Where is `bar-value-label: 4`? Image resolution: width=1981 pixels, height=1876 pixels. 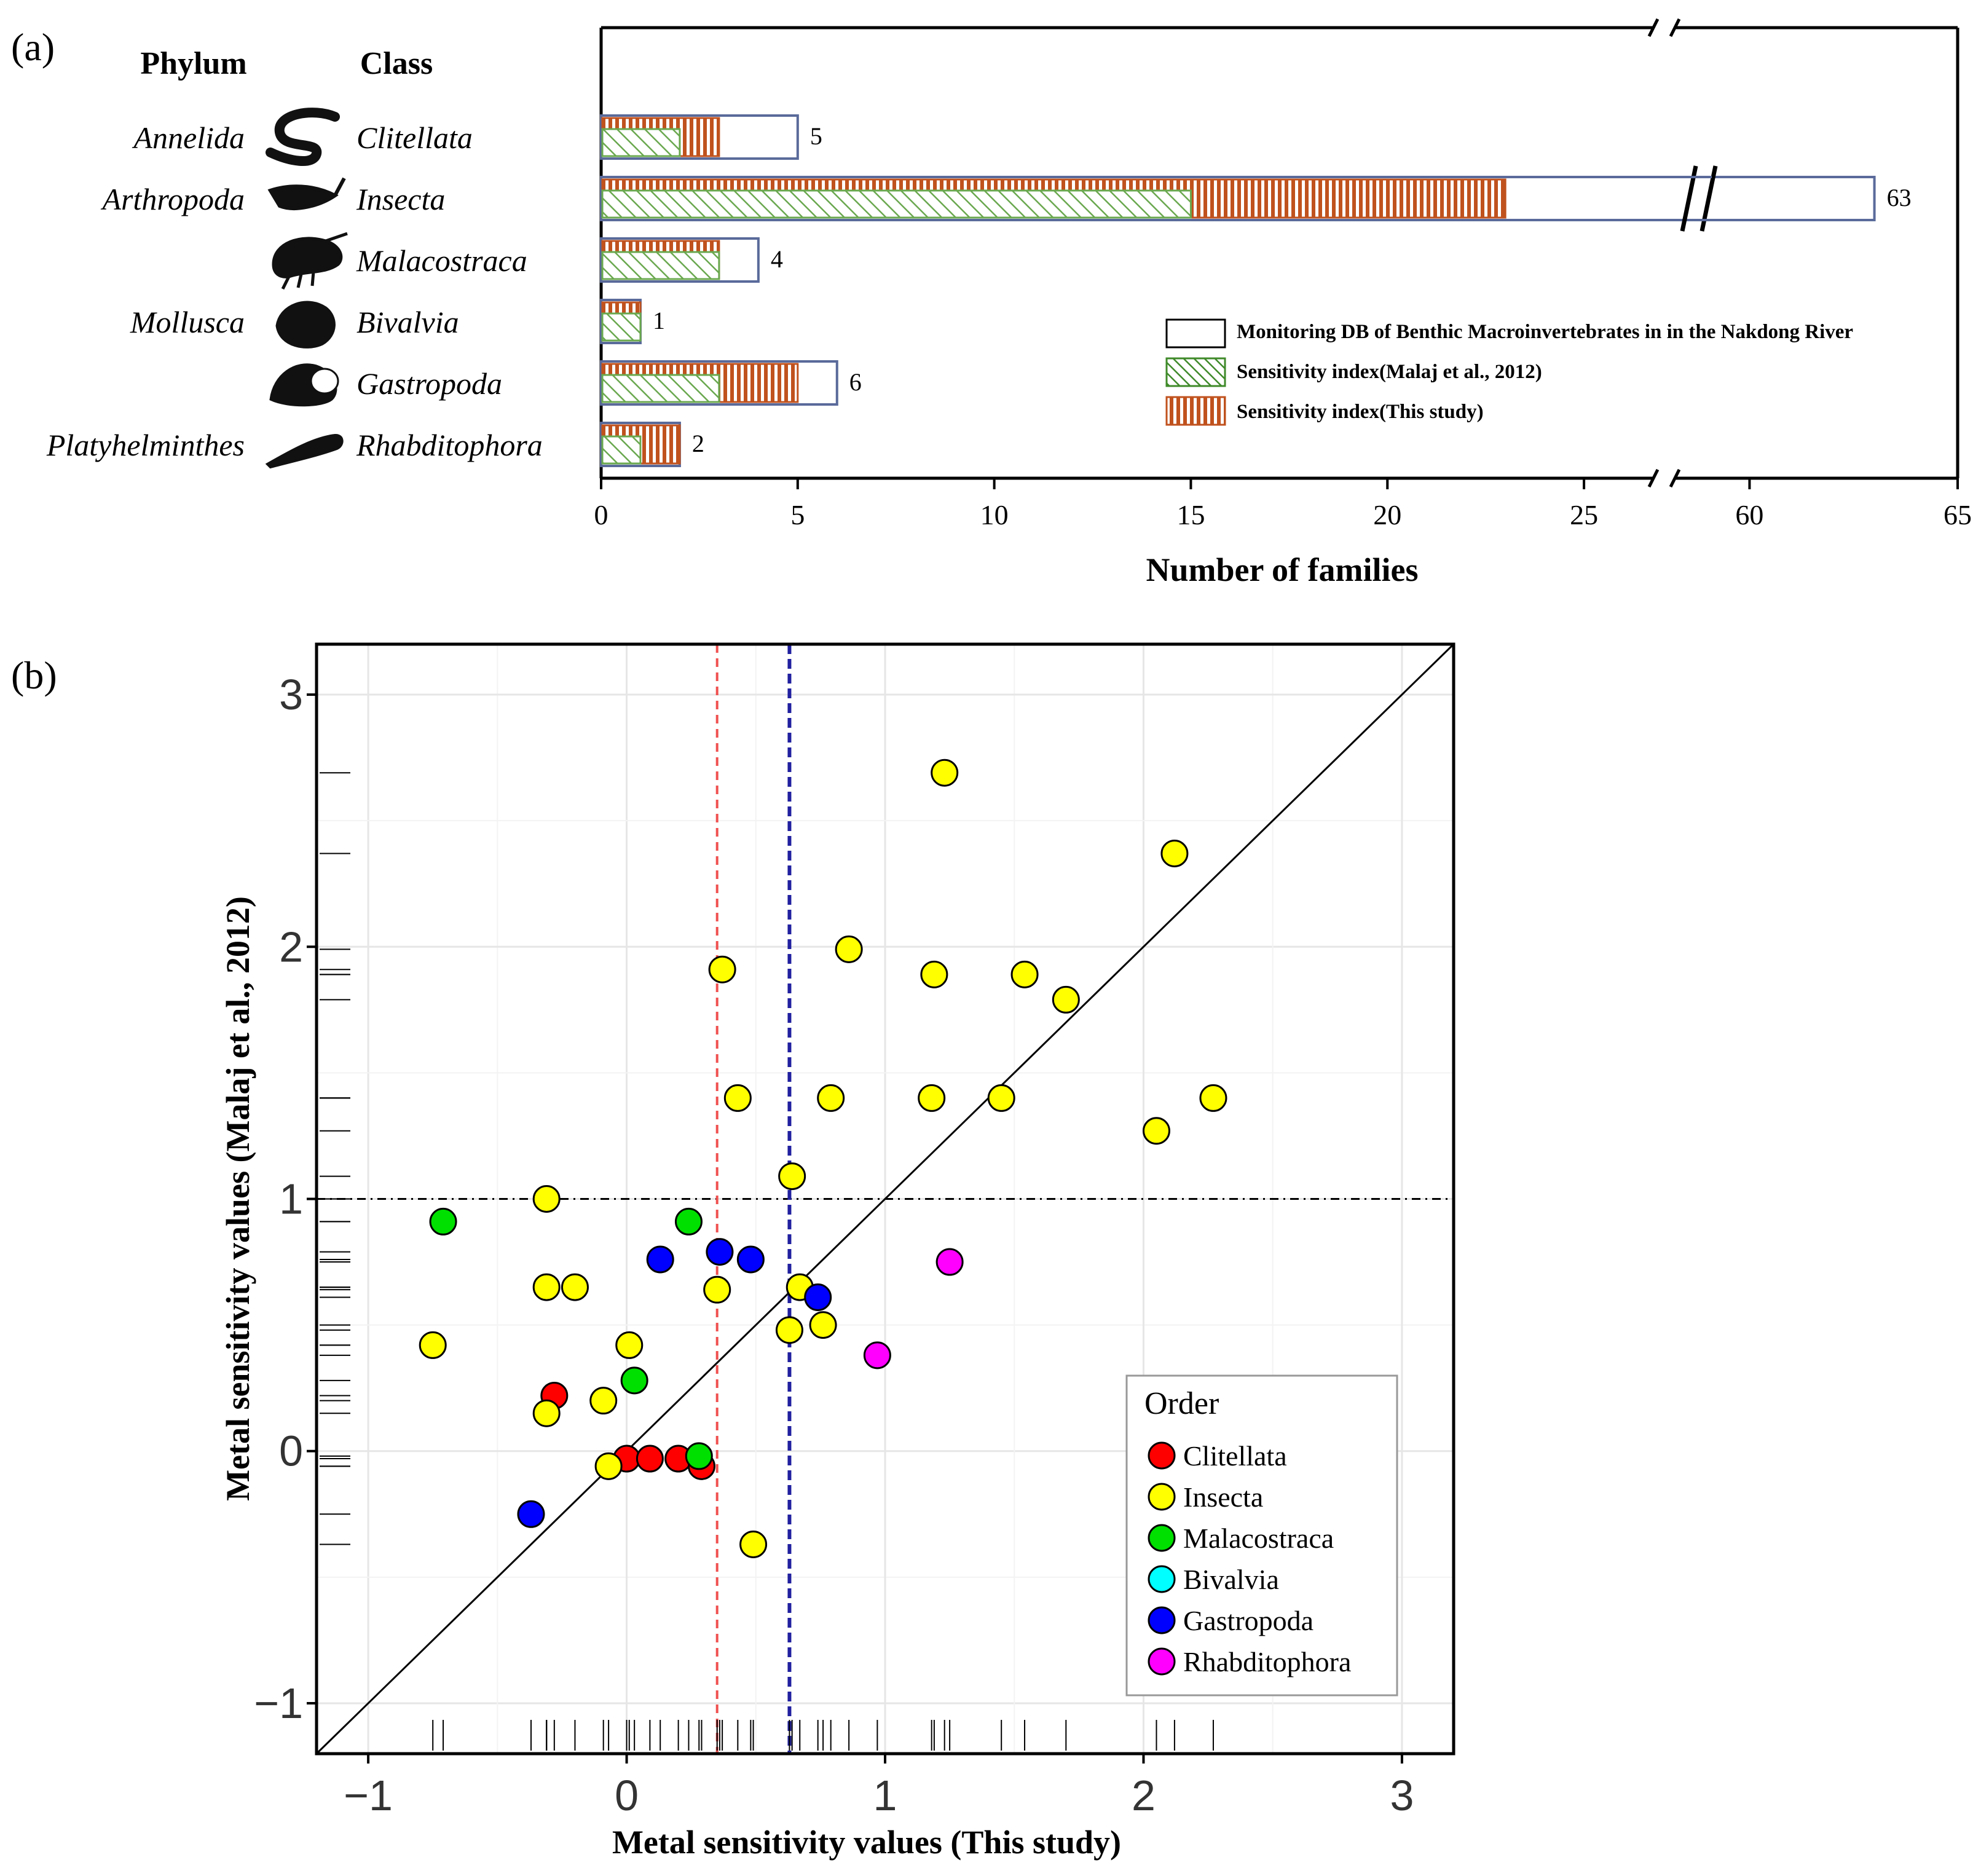
bar-value-label: 4 is located at coordinates (777, 259).